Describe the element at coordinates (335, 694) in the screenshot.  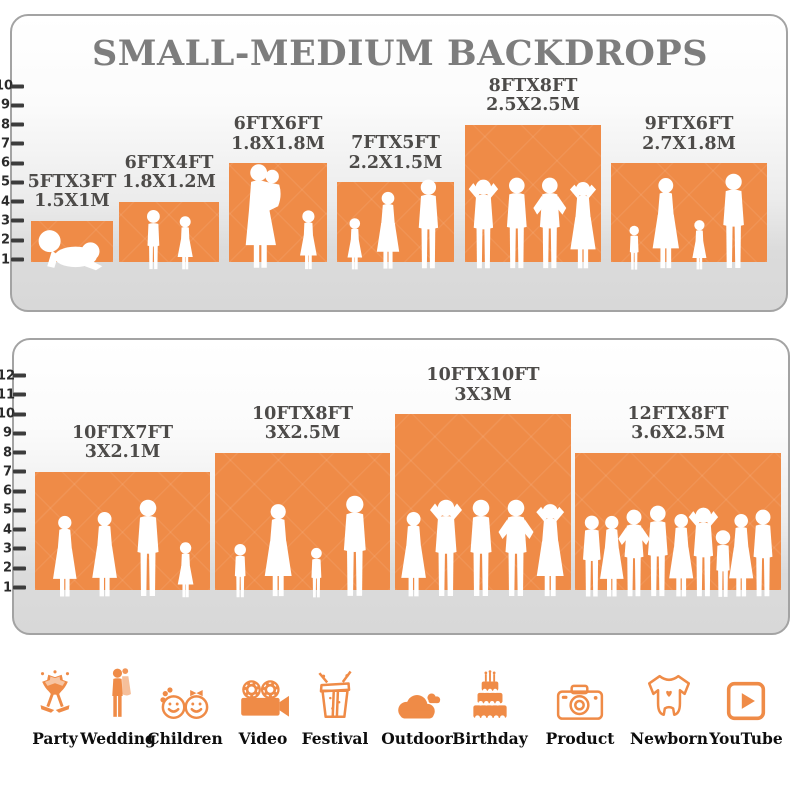
I see `festival-icon` at that location.